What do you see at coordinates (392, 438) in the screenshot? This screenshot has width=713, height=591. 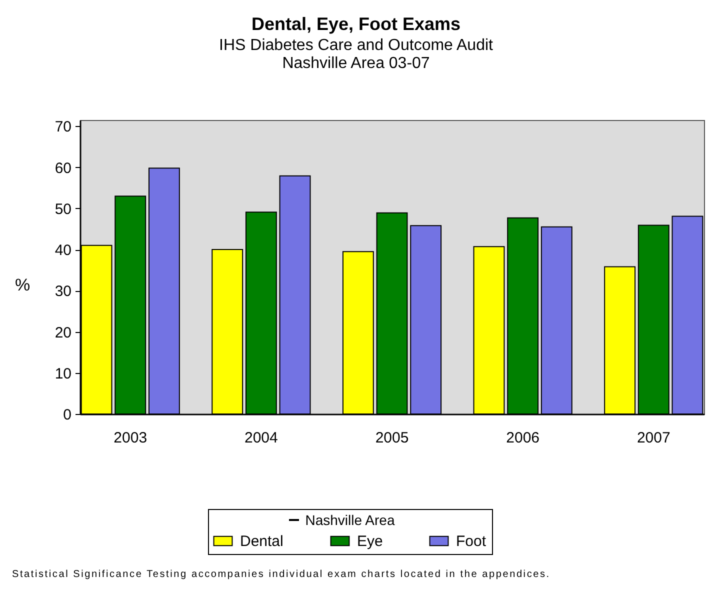 I see `x-tick-label: 2005` at bounding box center [392, 438].